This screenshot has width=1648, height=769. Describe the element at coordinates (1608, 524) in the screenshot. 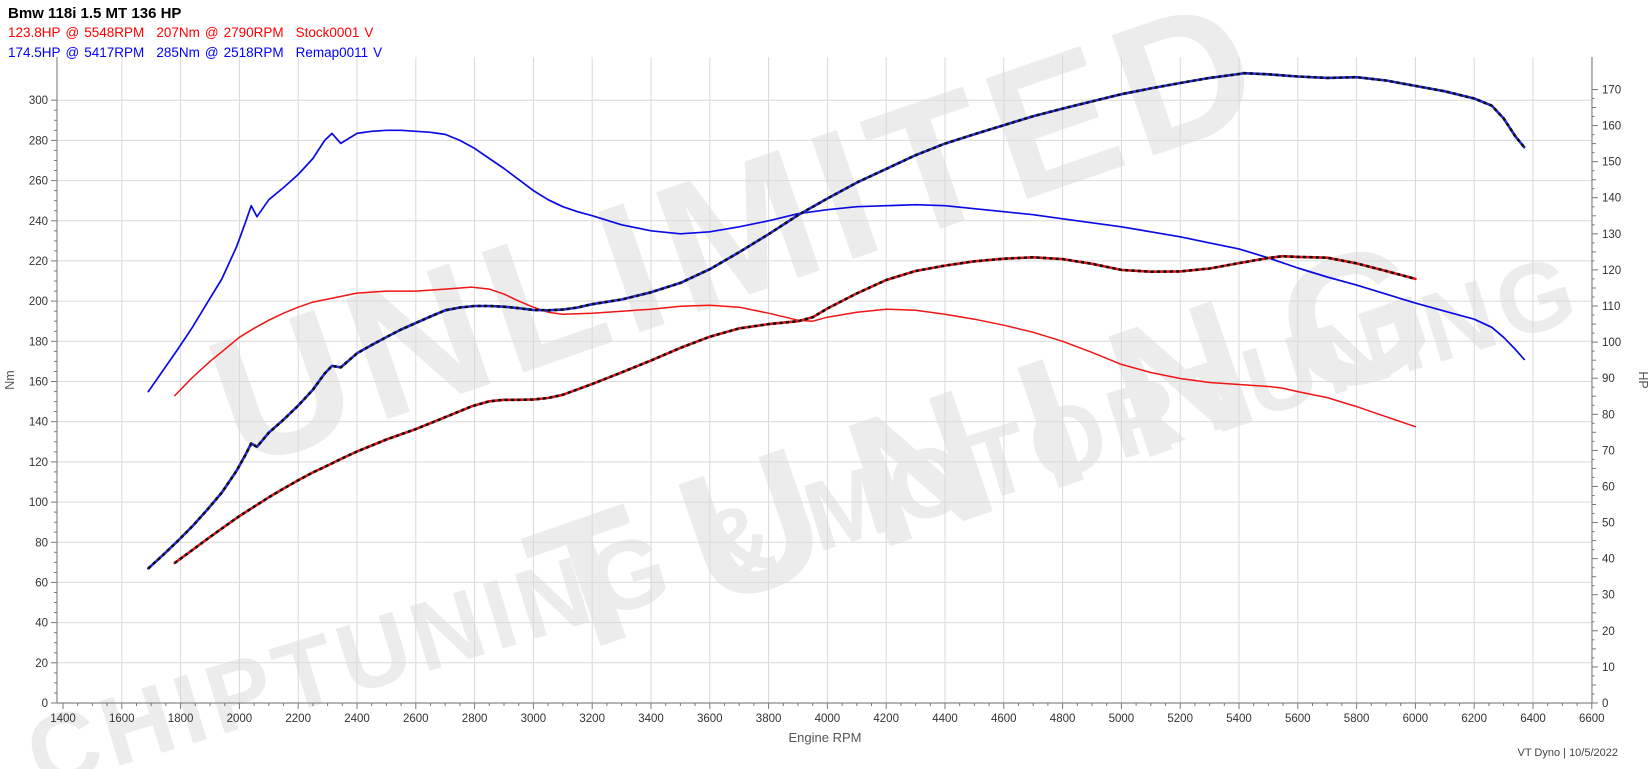

I see `hp-tick-label: 50` at that location.